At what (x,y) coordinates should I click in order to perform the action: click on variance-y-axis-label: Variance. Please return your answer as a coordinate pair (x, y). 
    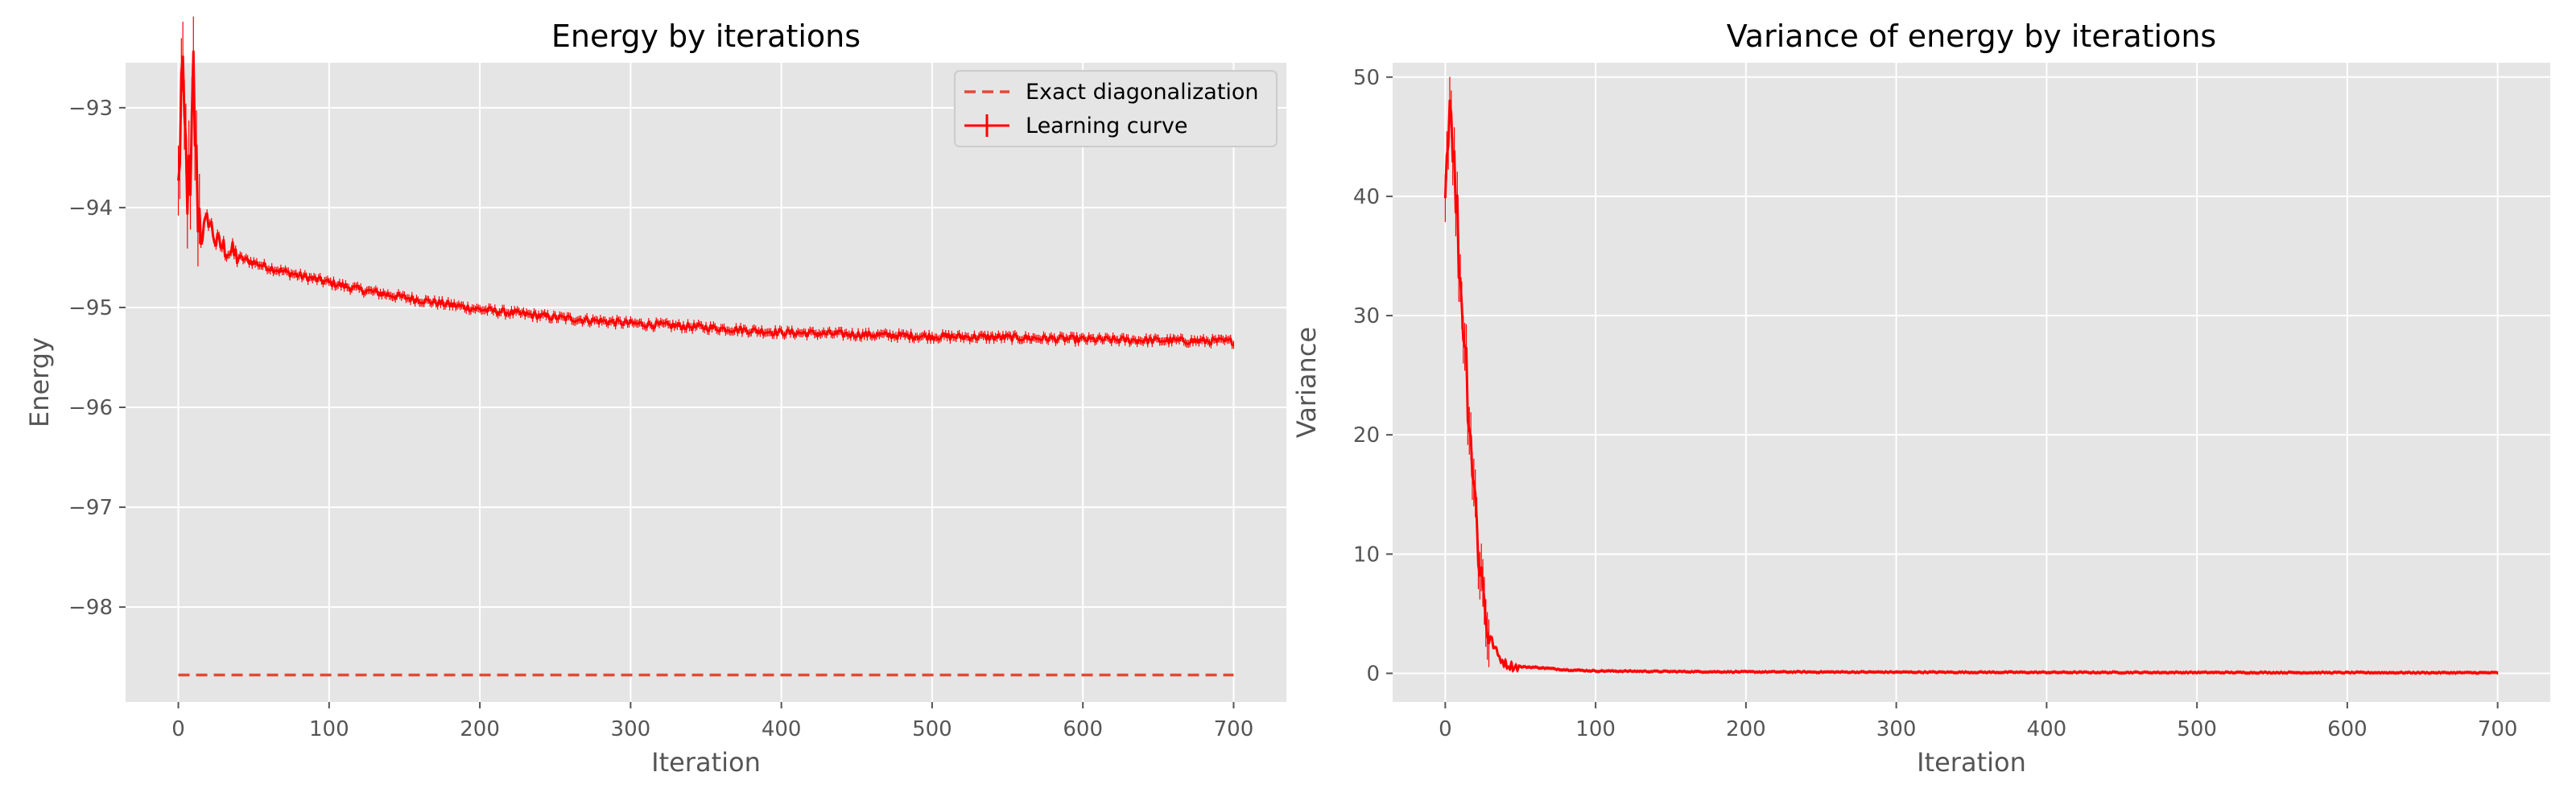
    Looking at the image, I should click on (1306, 382).